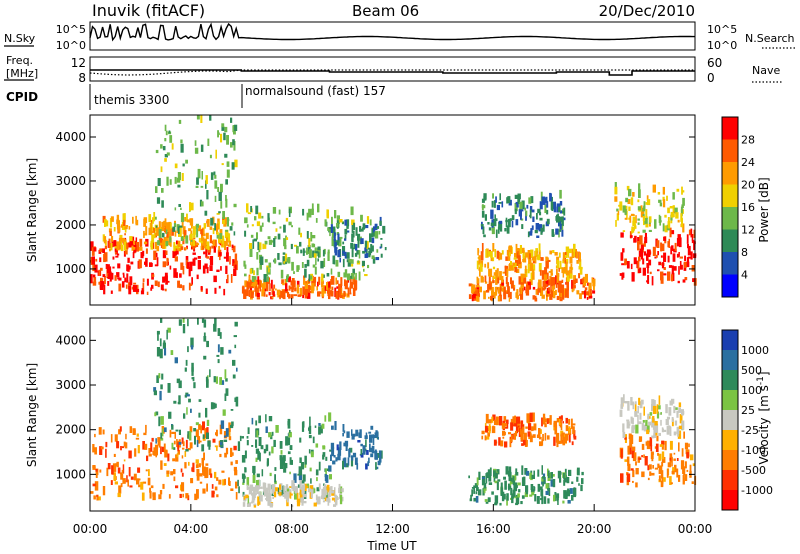  Describe the element at coordinates (71, 29) in the screenshot. I see `noise-left-tick-top: 10^5` at that location.